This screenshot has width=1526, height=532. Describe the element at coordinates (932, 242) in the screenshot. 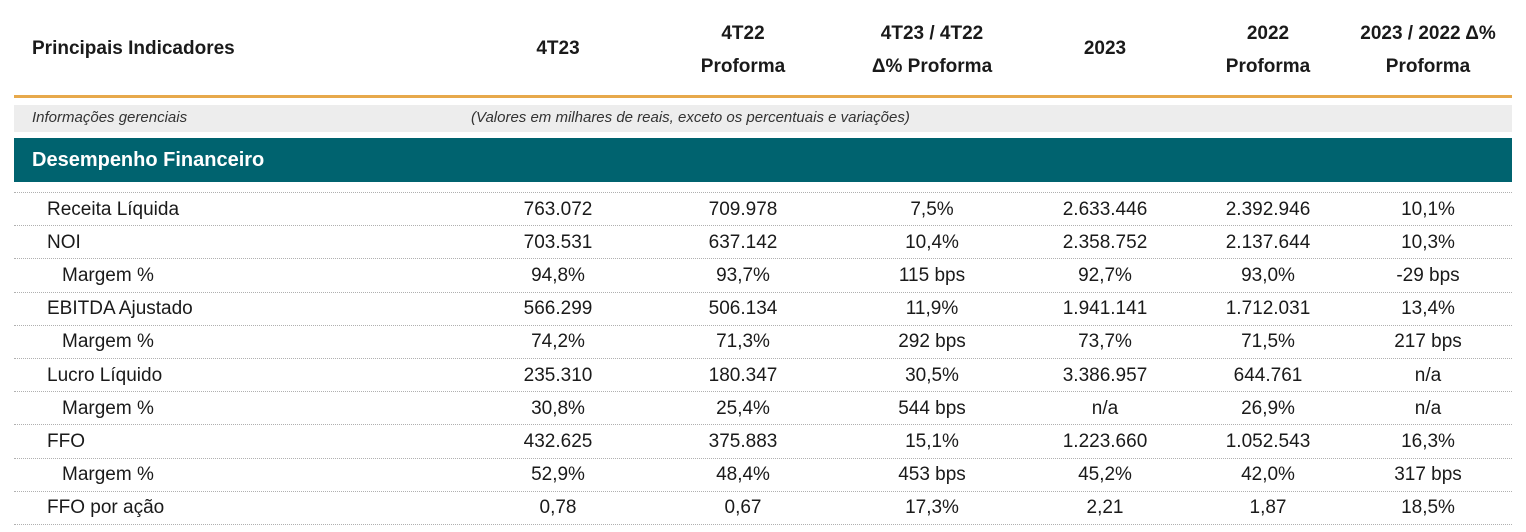

I see `cell: 10,4%` at that location.